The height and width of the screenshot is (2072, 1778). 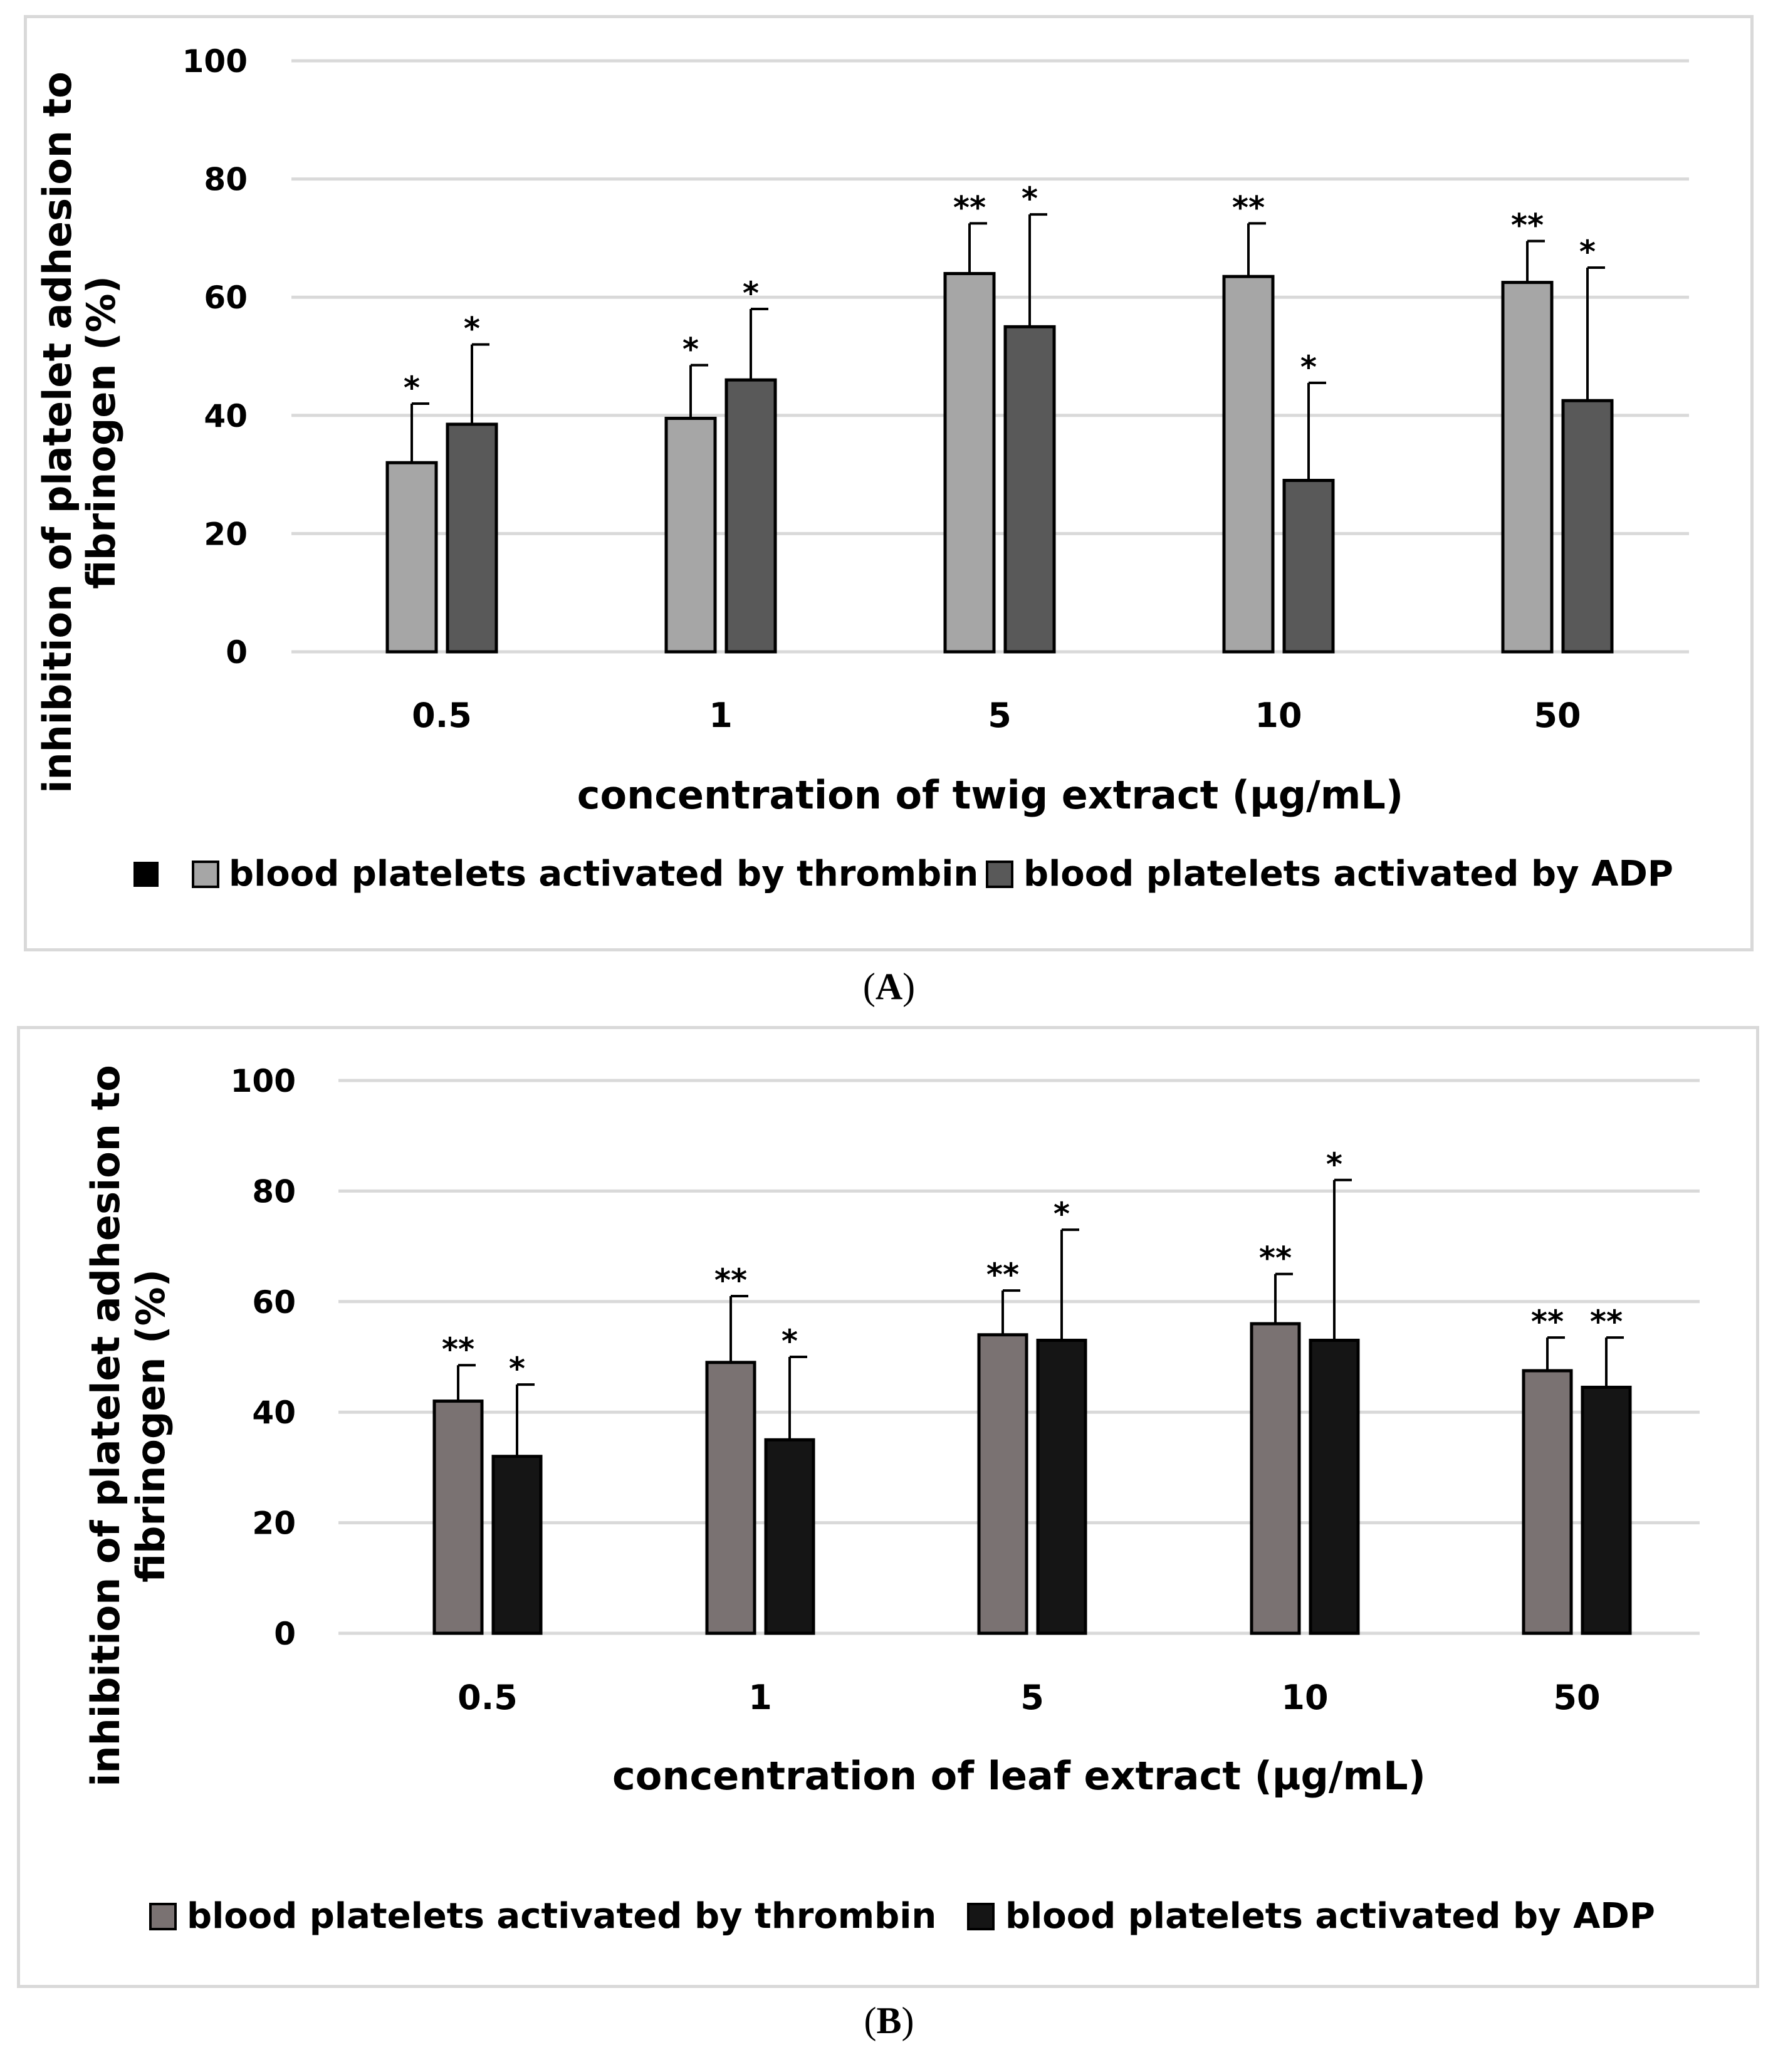 What do you see at coordinates (561, 1916) in the screenshot?
I see `panel-b-legend-label: blood platelets activated by thrombin` at bounding box center [561, 1916].